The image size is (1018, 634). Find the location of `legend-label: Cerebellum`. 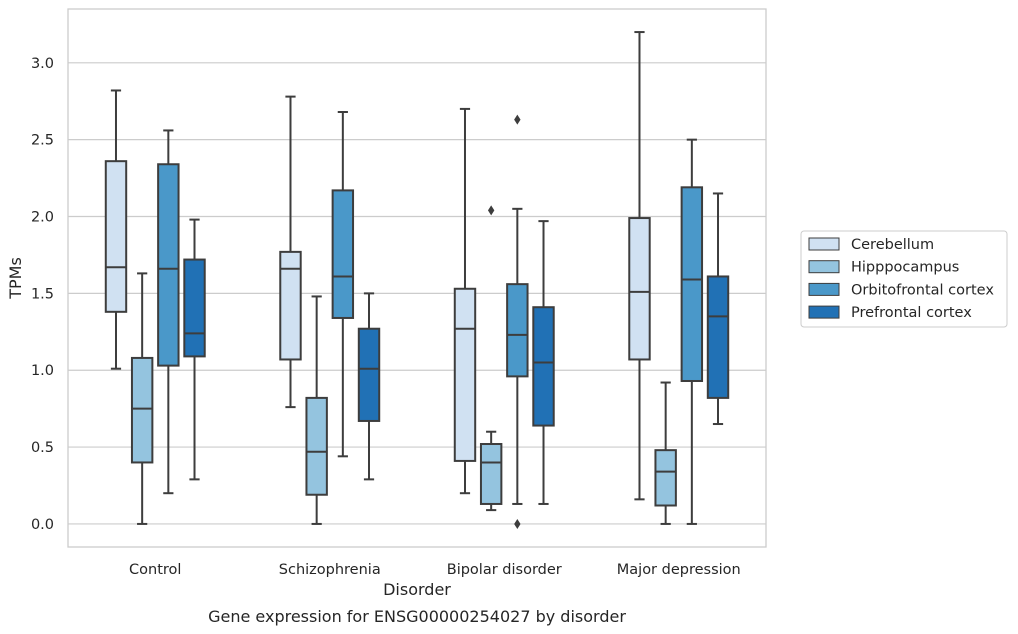

legend-label: Cerebellum is located at coordinates (892, 245).